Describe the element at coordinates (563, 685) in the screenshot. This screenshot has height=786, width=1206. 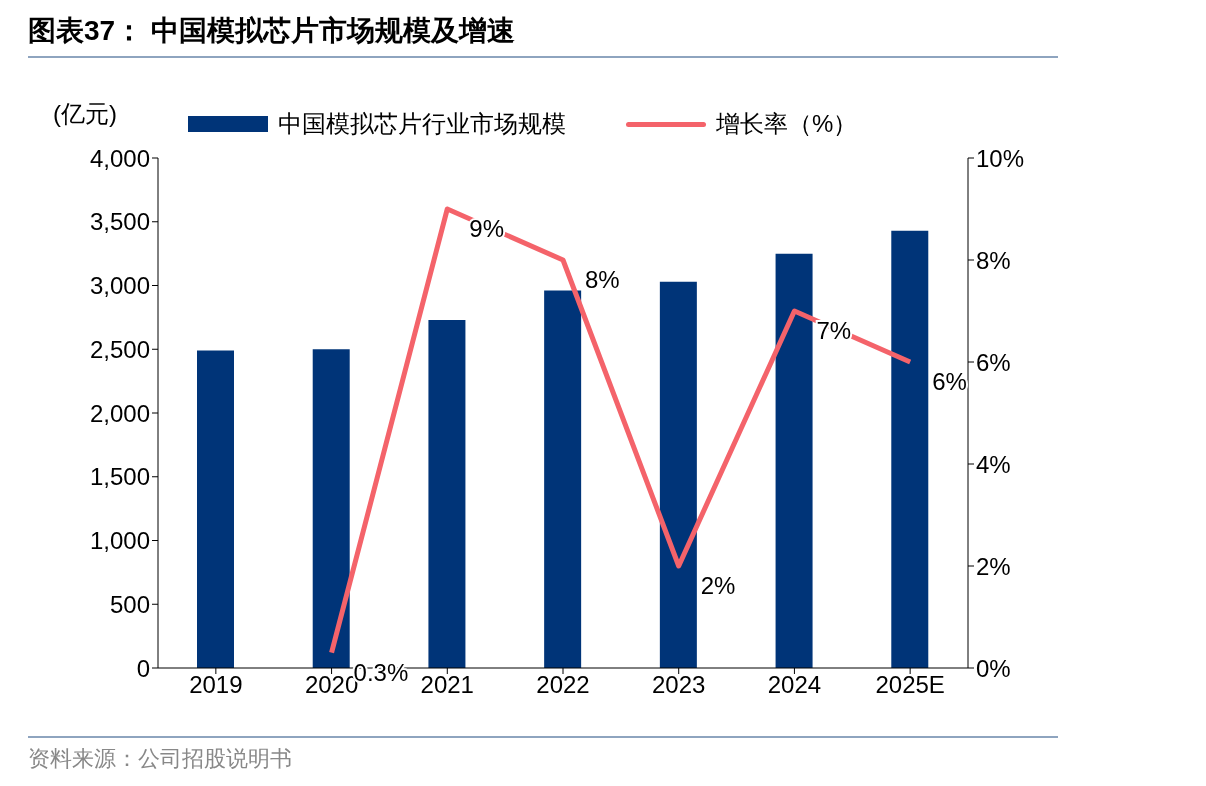
I see `x-tick-label: 2022` at that location.